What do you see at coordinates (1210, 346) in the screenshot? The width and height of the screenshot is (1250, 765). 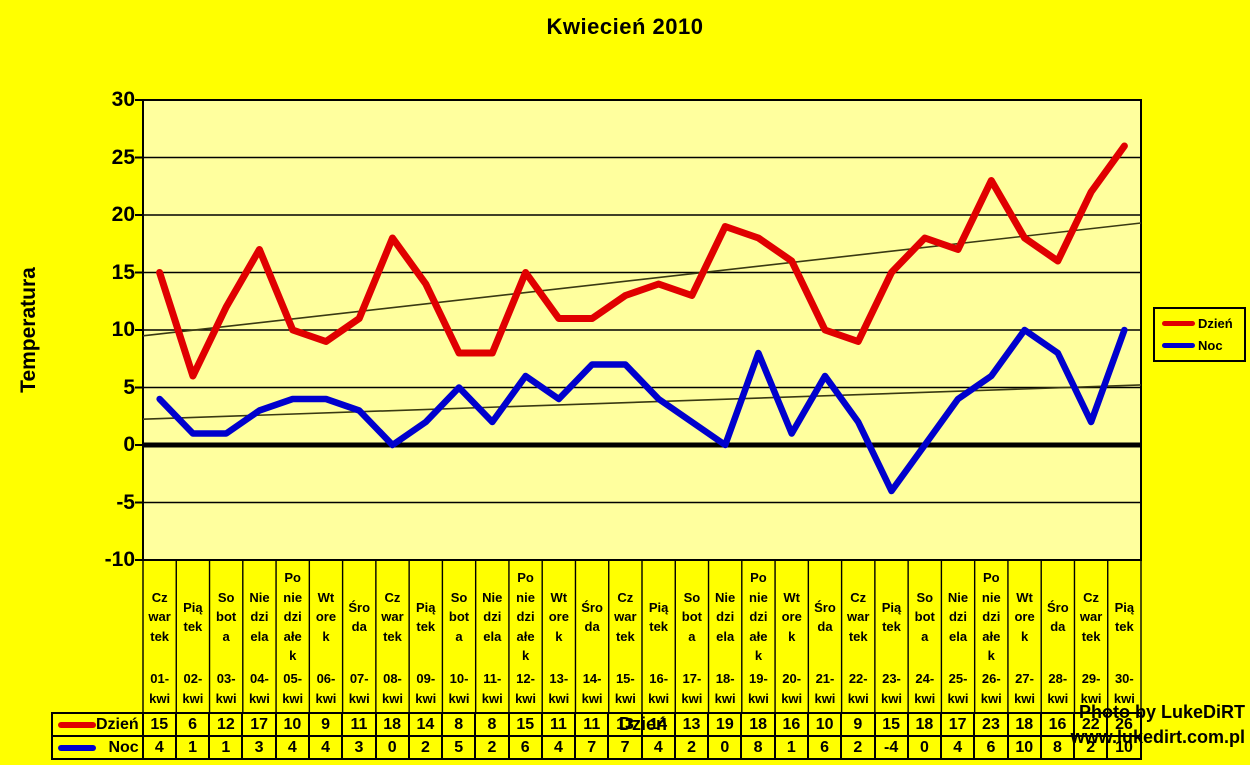 I see `legend-label: Noc` at bounding box center [1210, 346].